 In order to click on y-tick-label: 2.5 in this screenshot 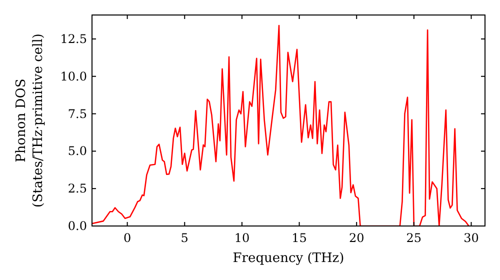, I will do `click(77, 189)`.